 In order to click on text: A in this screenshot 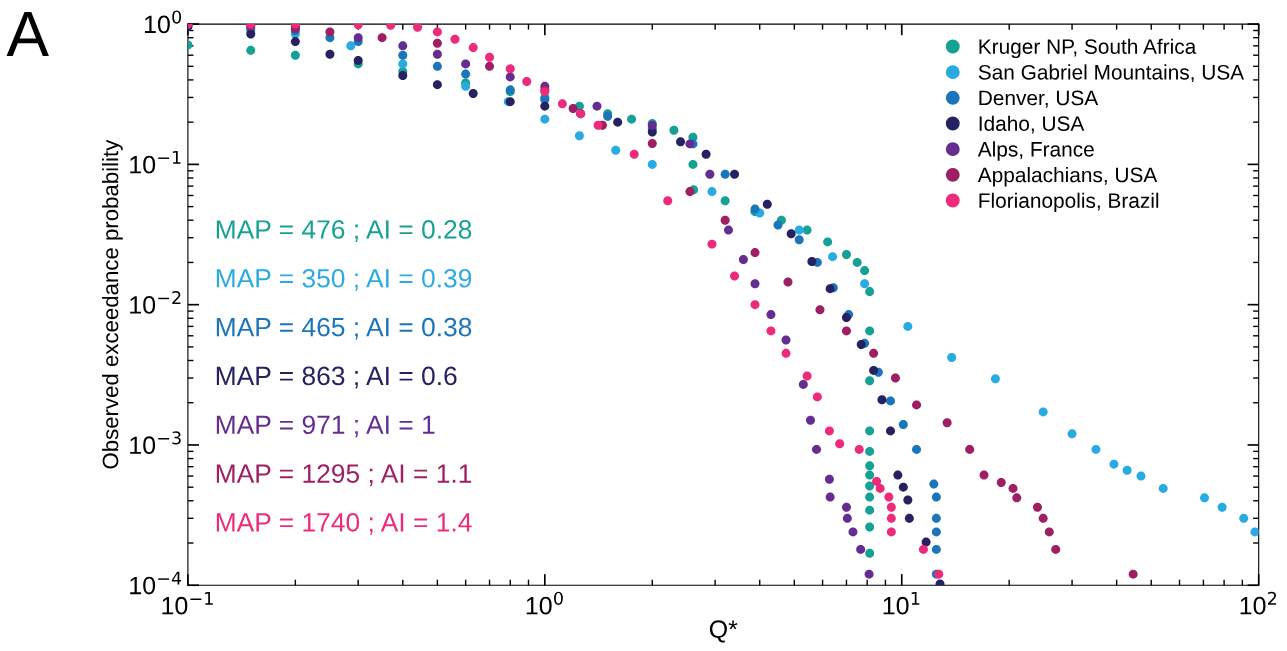, I will do `click(27, 34)`.